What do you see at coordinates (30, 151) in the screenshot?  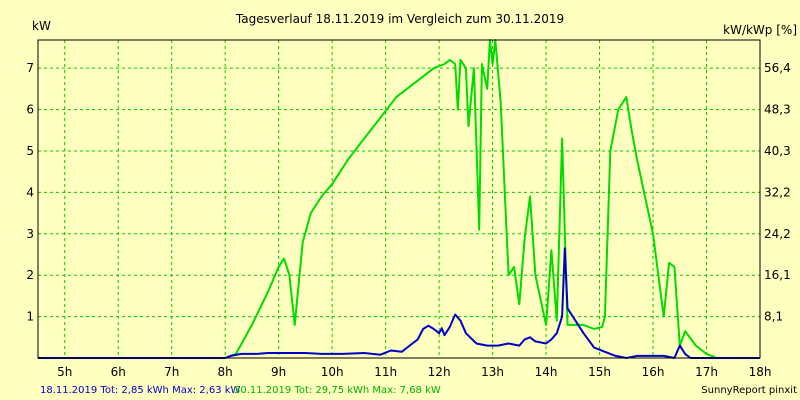 I see `y-left-tick-5: 5` at bounding box center [30, 151].